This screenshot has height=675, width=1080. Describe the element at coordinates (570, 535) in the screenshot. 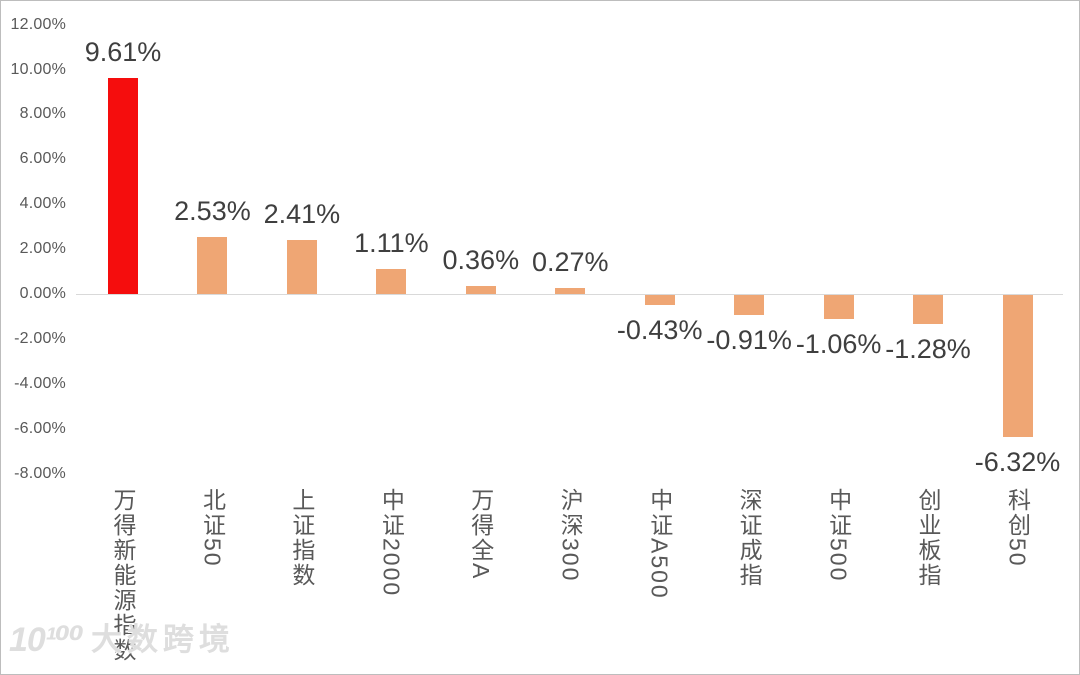

I see `category-label: 沪深300` at that location.